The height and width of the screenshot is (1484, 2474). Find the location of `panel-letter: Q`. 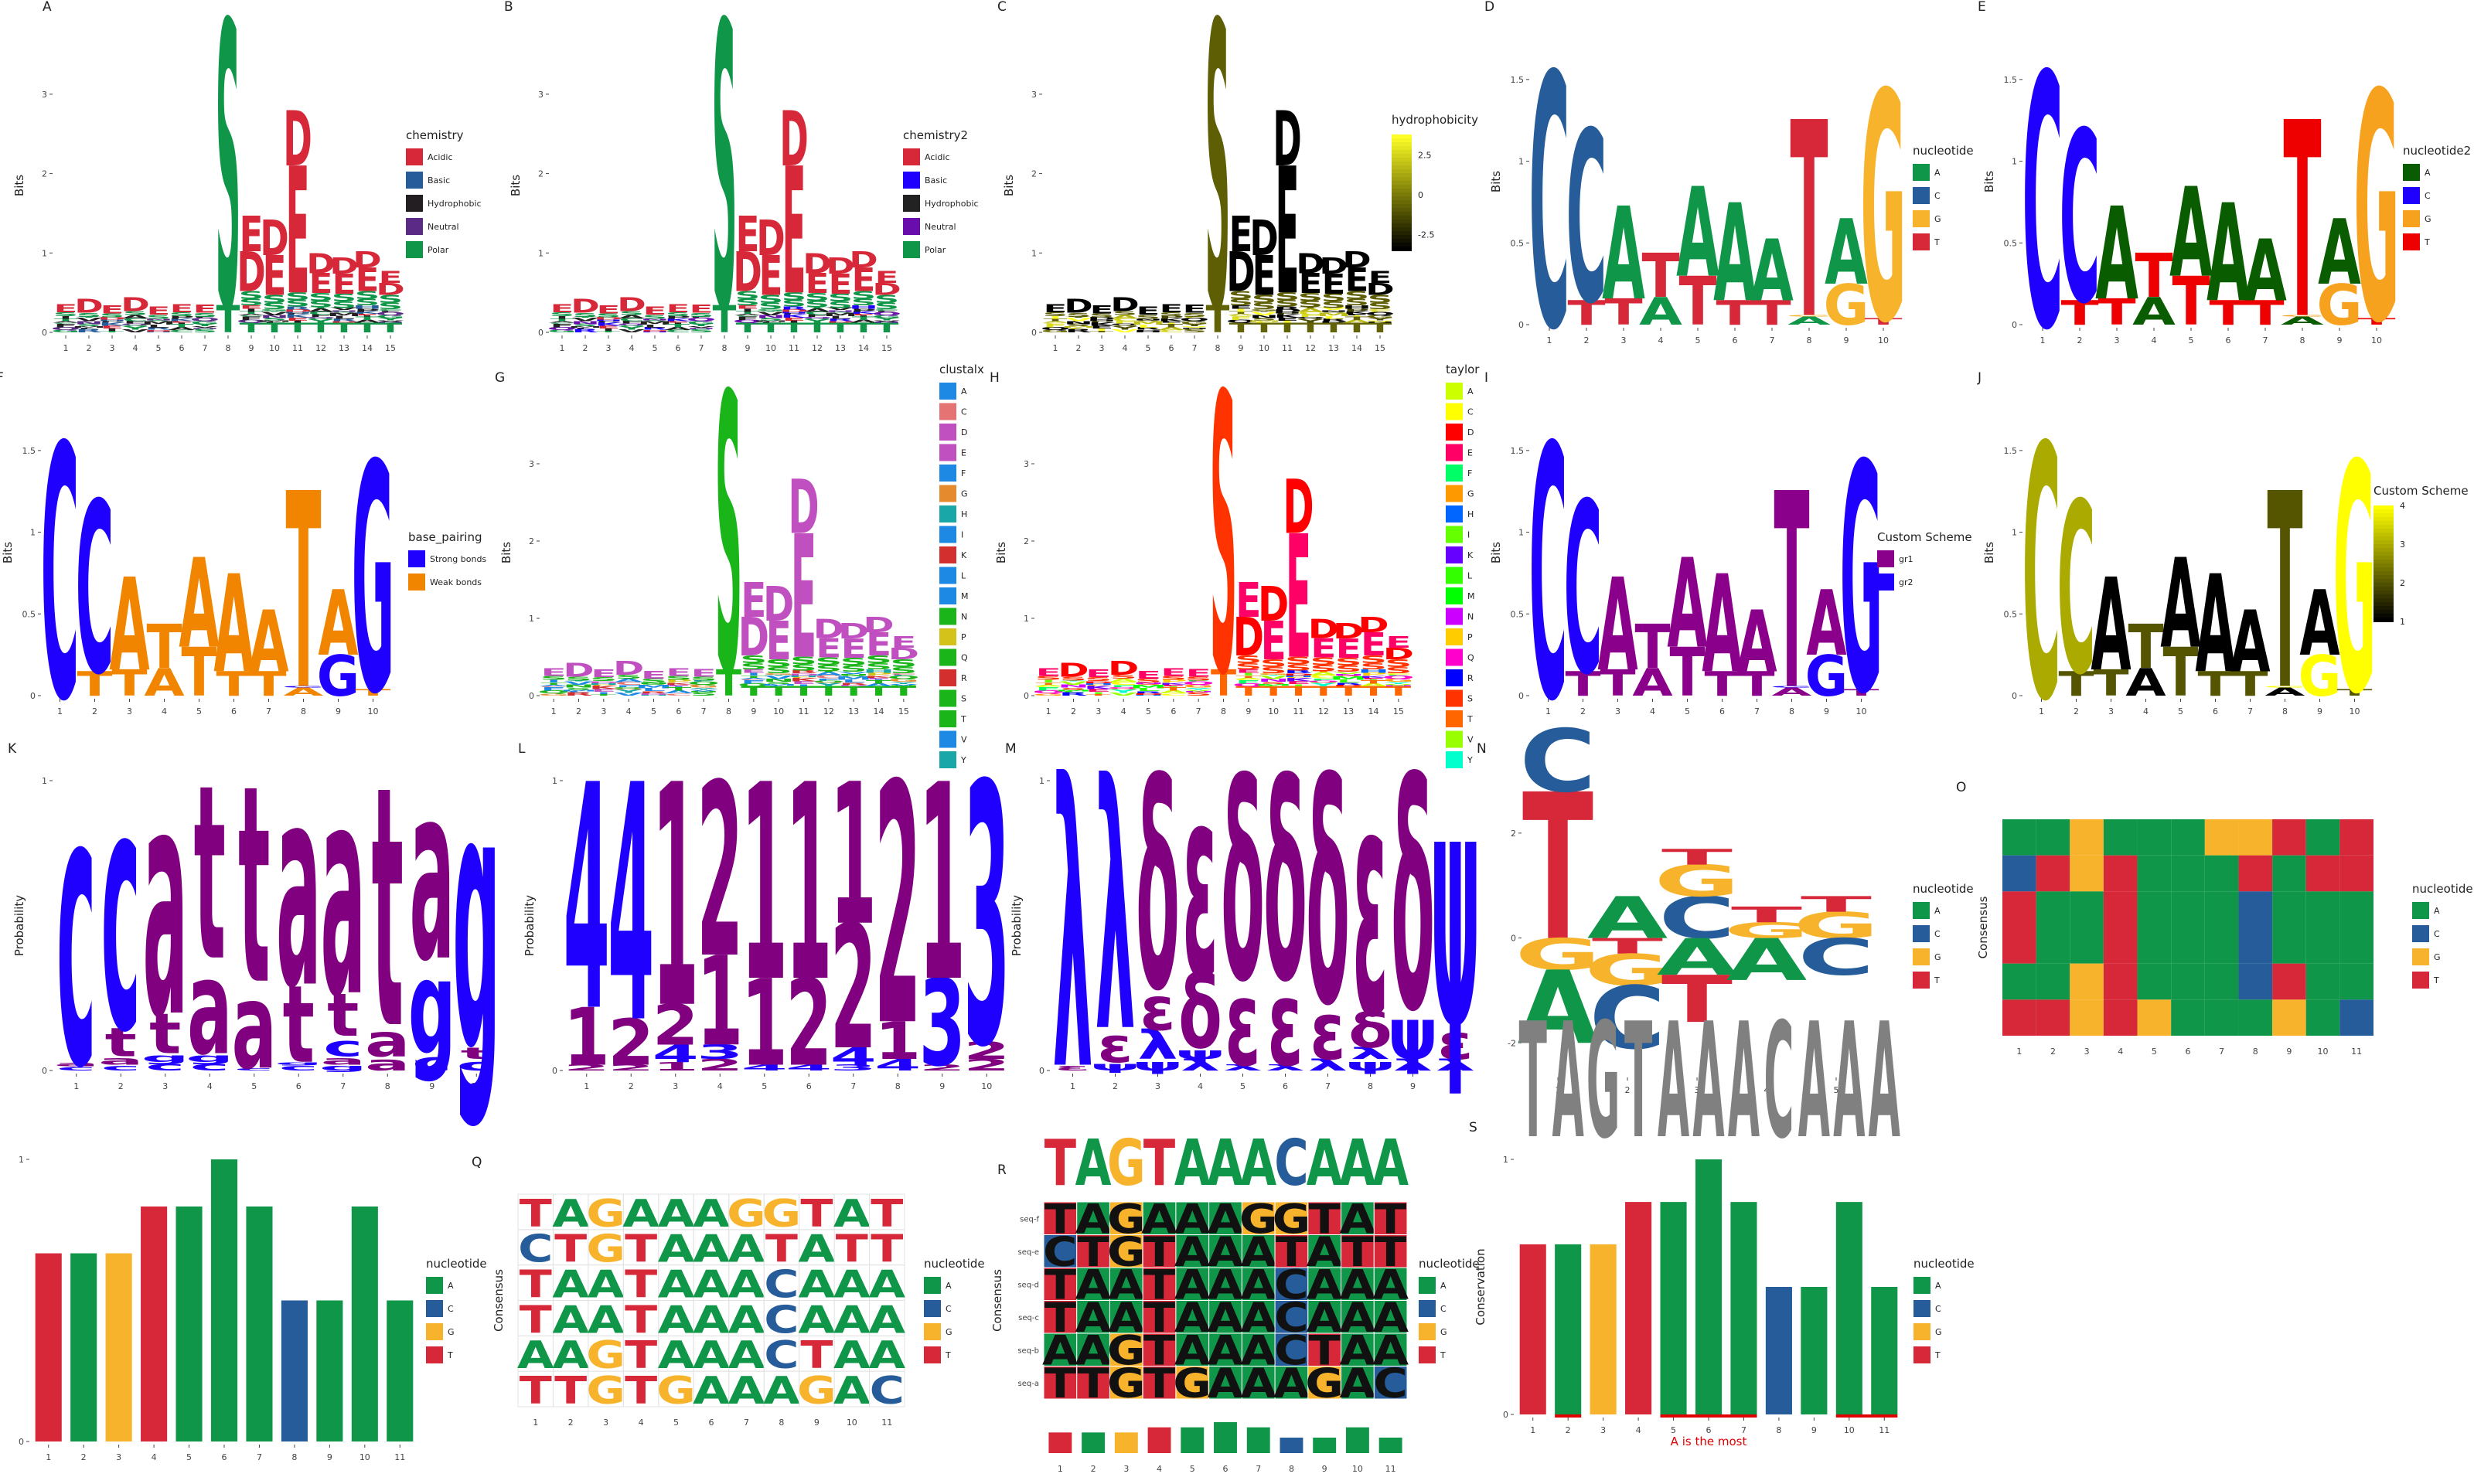

panel-letter: Q is located at coordinates (477, 1162).